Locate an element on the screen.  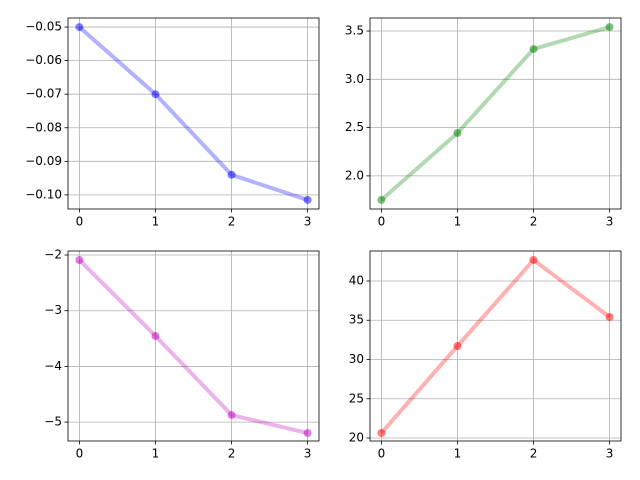
y-tick-label: 2.0 is located at coordinates (354, 175).